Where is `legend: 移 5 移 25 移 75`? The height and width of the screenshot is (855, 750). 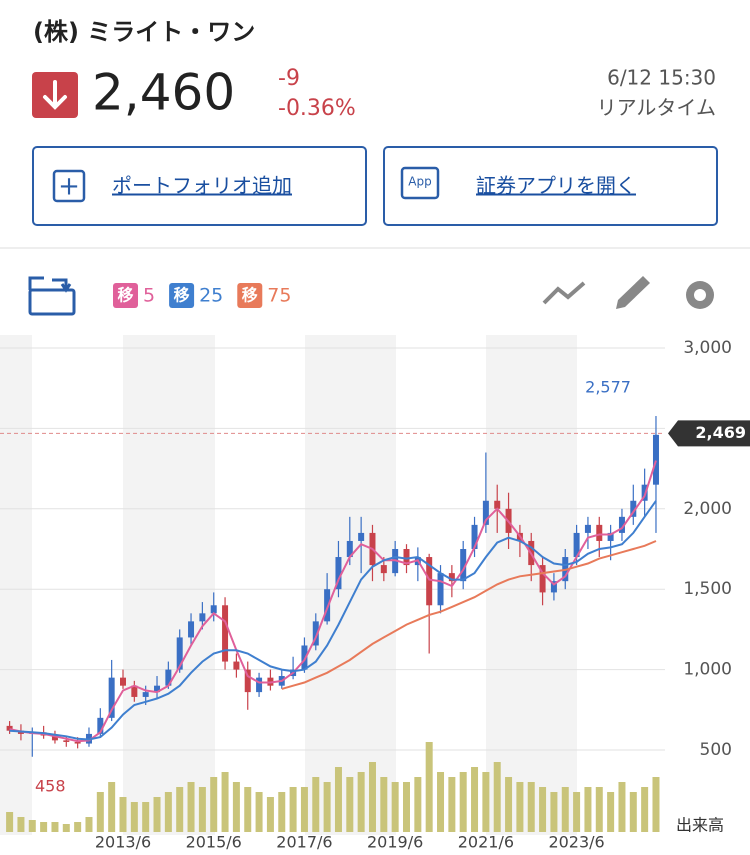 legend: 移 5 移 25 移 75 is located at coordinates (202, 295).